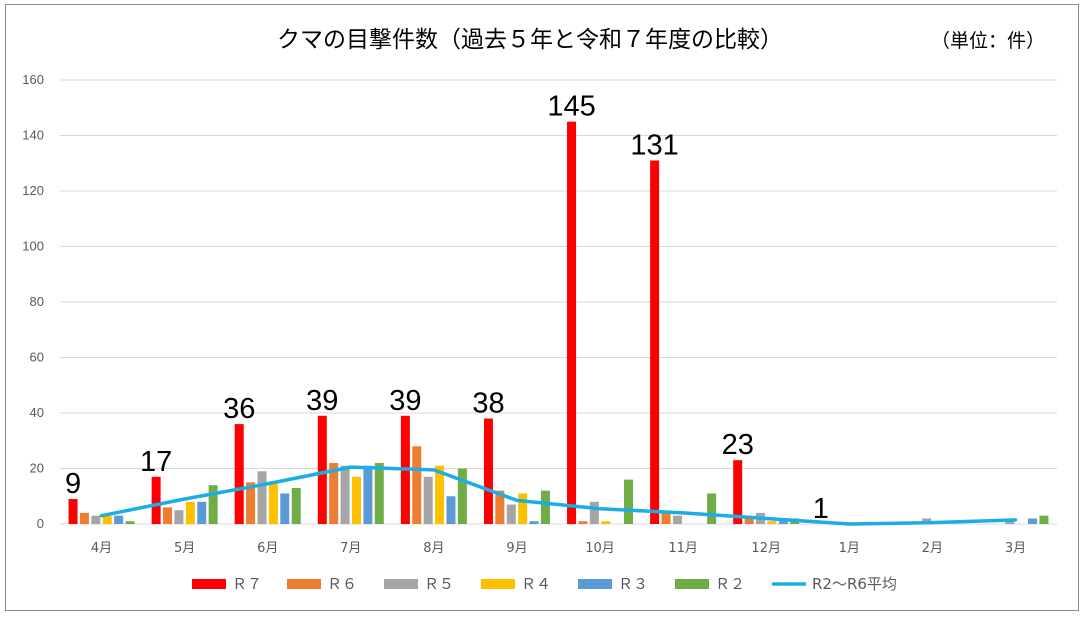  Describe the element at coordinates (558, 548) in the screenshot. I see `x-axis-categories: 4月 5月 6月 7月 8月 9月 10月 11月 12月 1月 2月 3月` at that location.